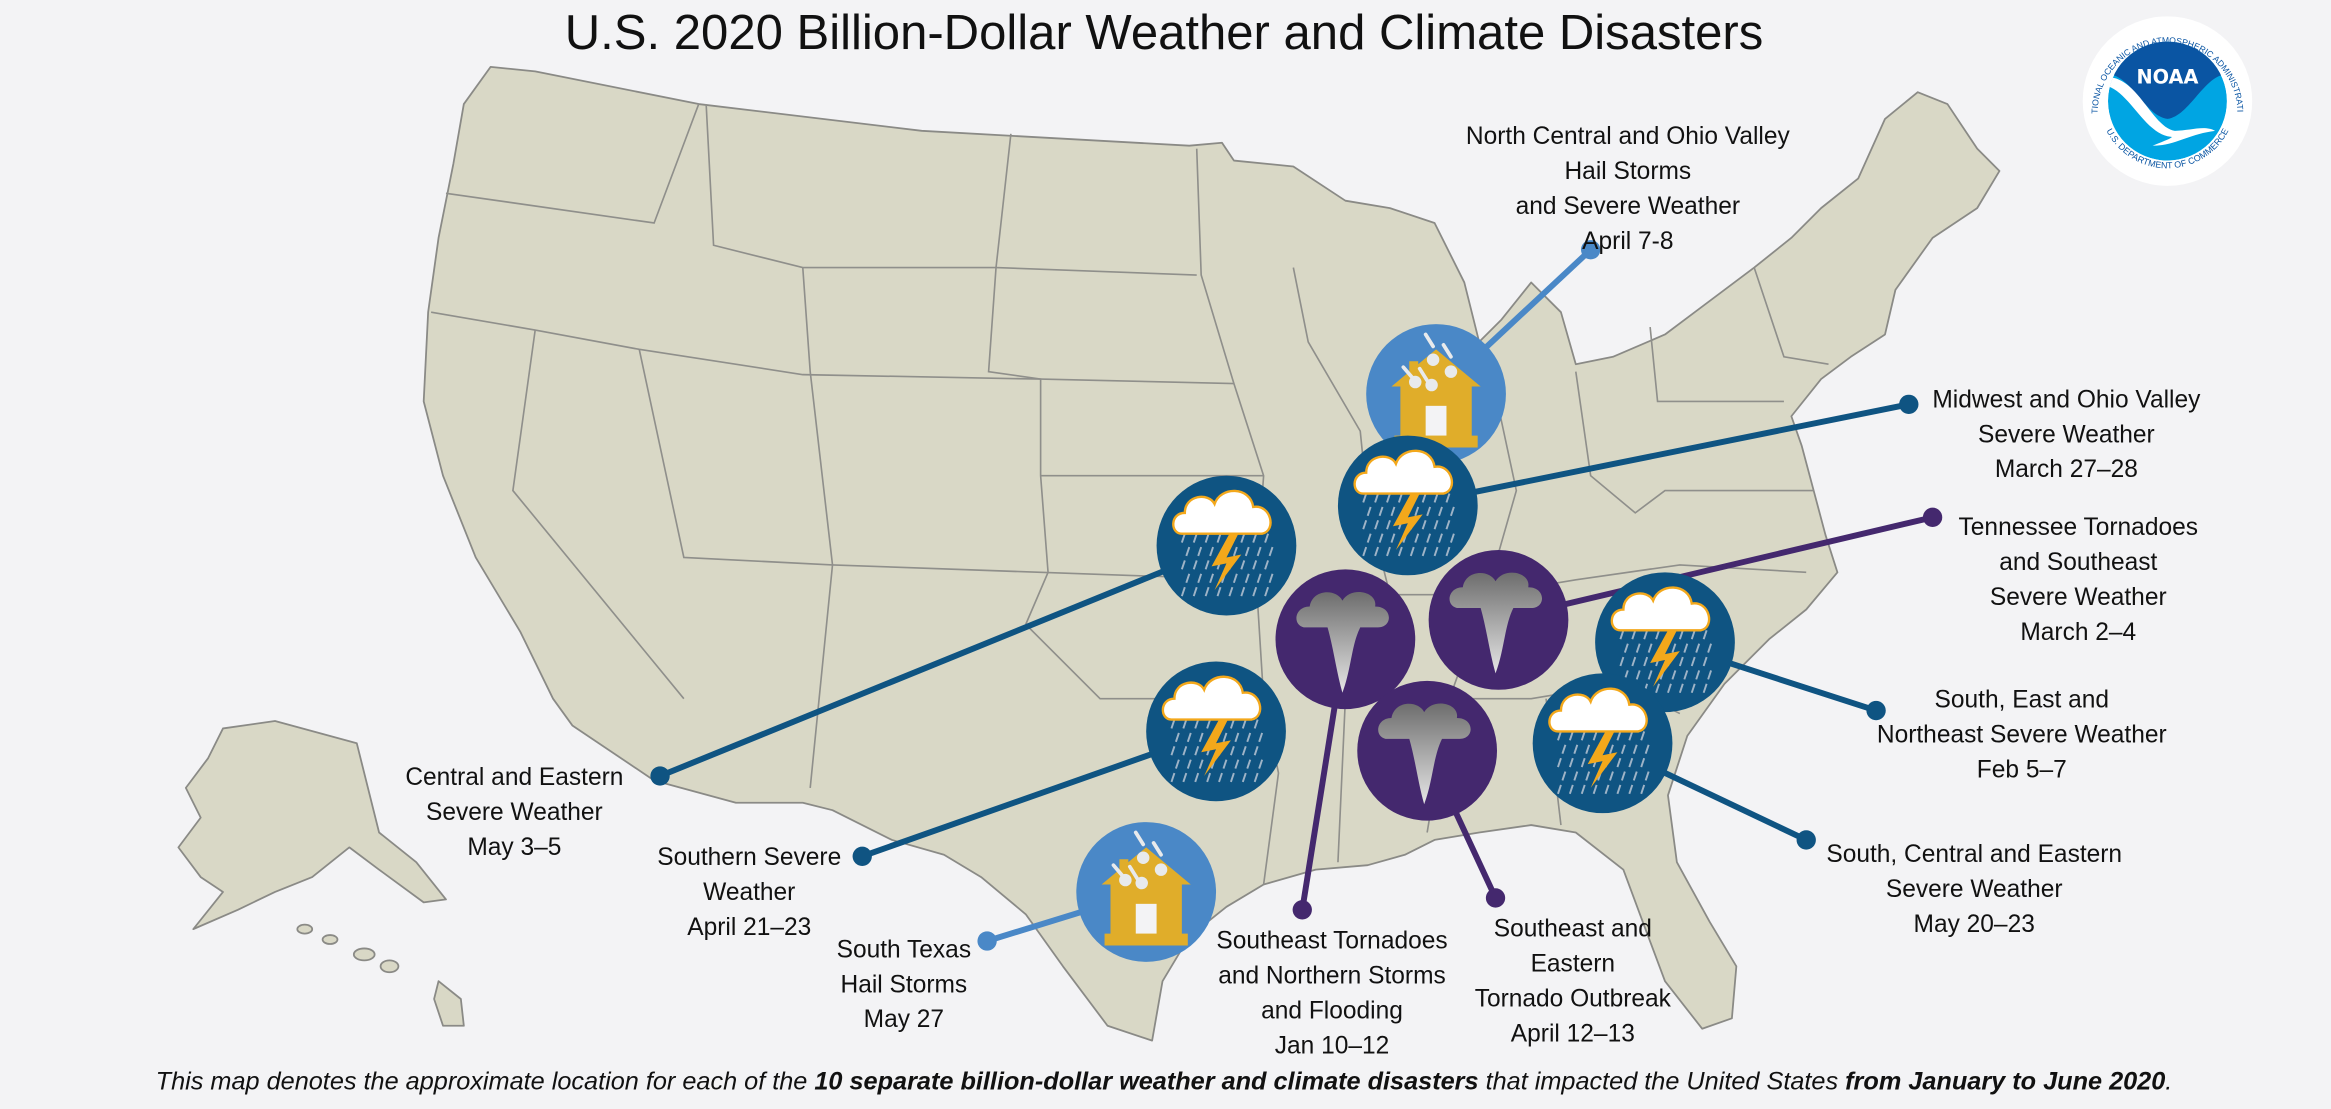 The image size is (2331, 1109). I want to click on event-label-line: Southeast Tornadoes, so click(1331, 940).